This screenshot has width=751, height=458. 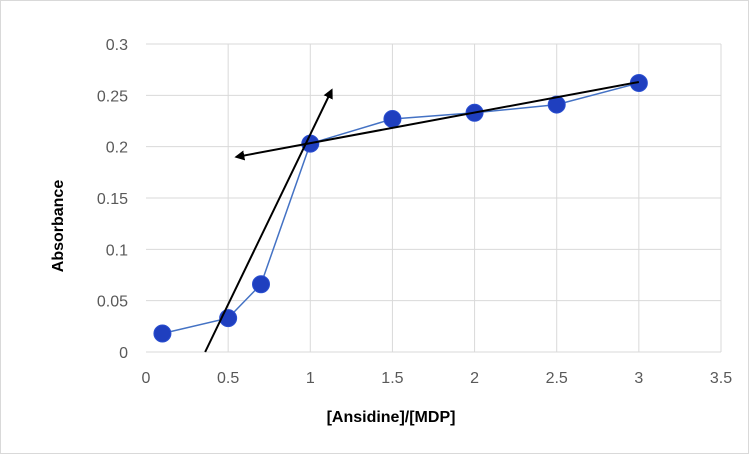 What do you see at coordinates (391, 417) in the screenshot?
I see `x-axis-title: [Ansidine]/[MDP]` at bounding box center [391, 417].